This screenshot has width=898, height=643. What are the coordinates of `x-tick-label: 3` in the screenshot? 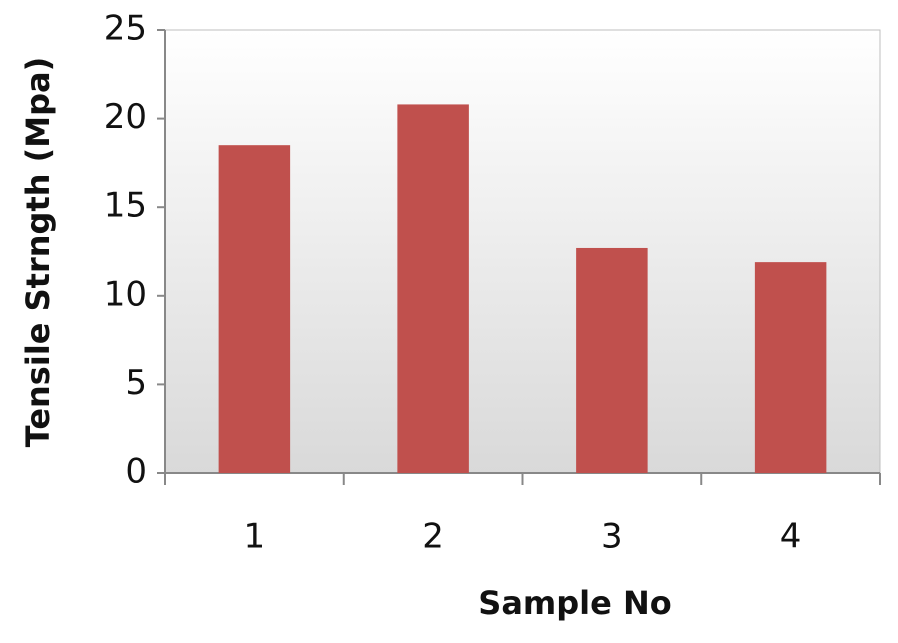 It's located at (612, 537).